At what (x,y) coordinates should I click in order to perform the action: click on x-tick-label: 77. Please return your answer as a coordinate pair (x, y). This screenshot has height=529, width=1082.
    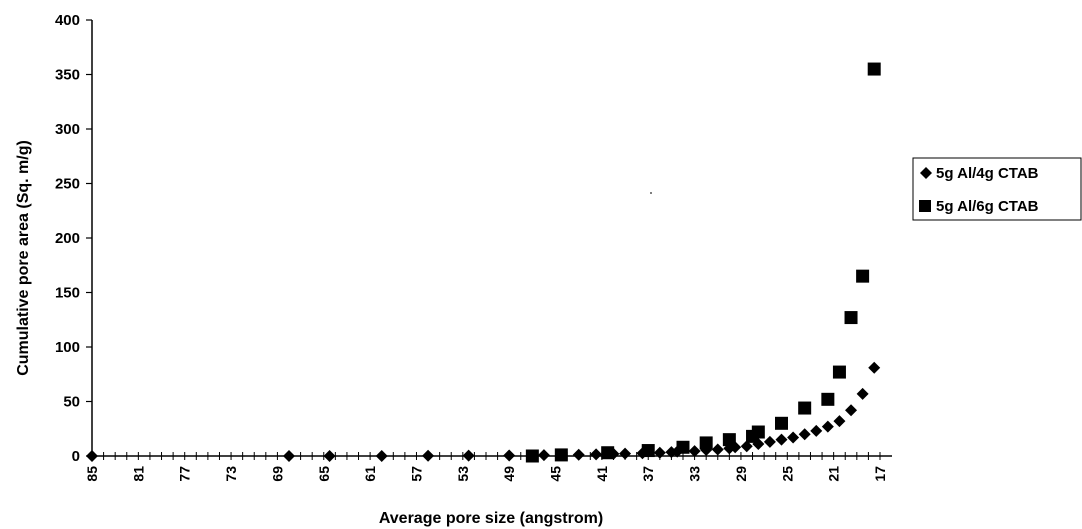
    Looking at the image, I should click on (185, 474).